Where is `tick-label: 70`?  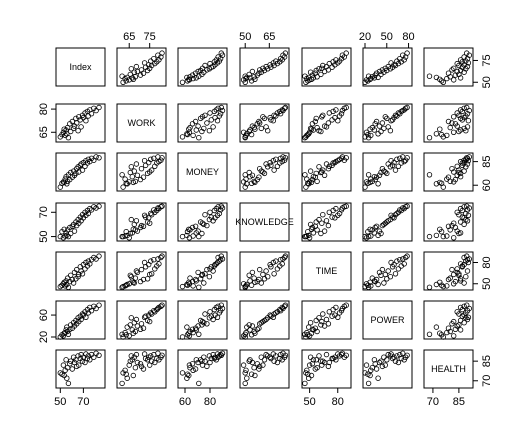
tick-label: 70 is located at coordinates (487, 381).